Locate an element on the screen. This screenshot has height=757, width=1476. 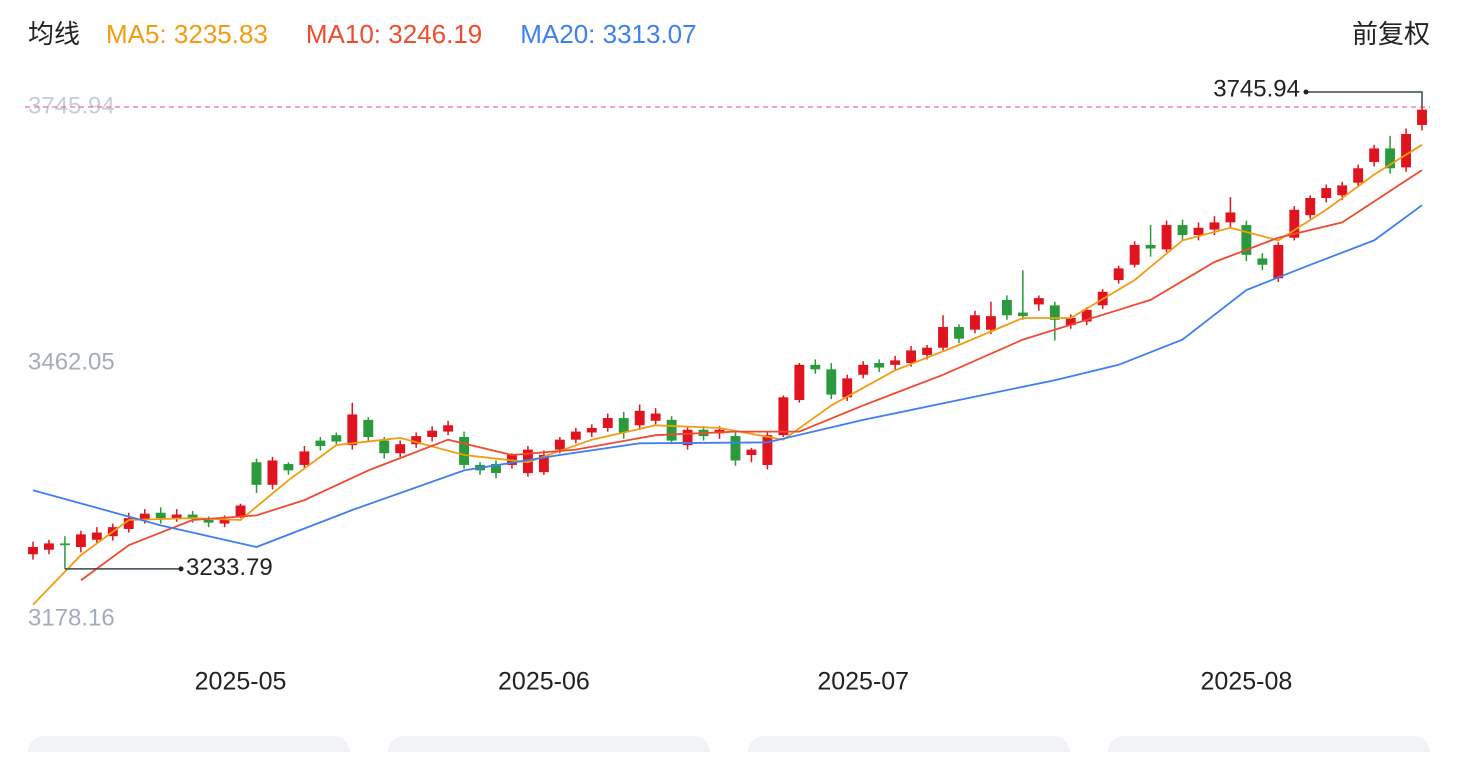
ma-header: 均线 is located at coordinates (54, 34).